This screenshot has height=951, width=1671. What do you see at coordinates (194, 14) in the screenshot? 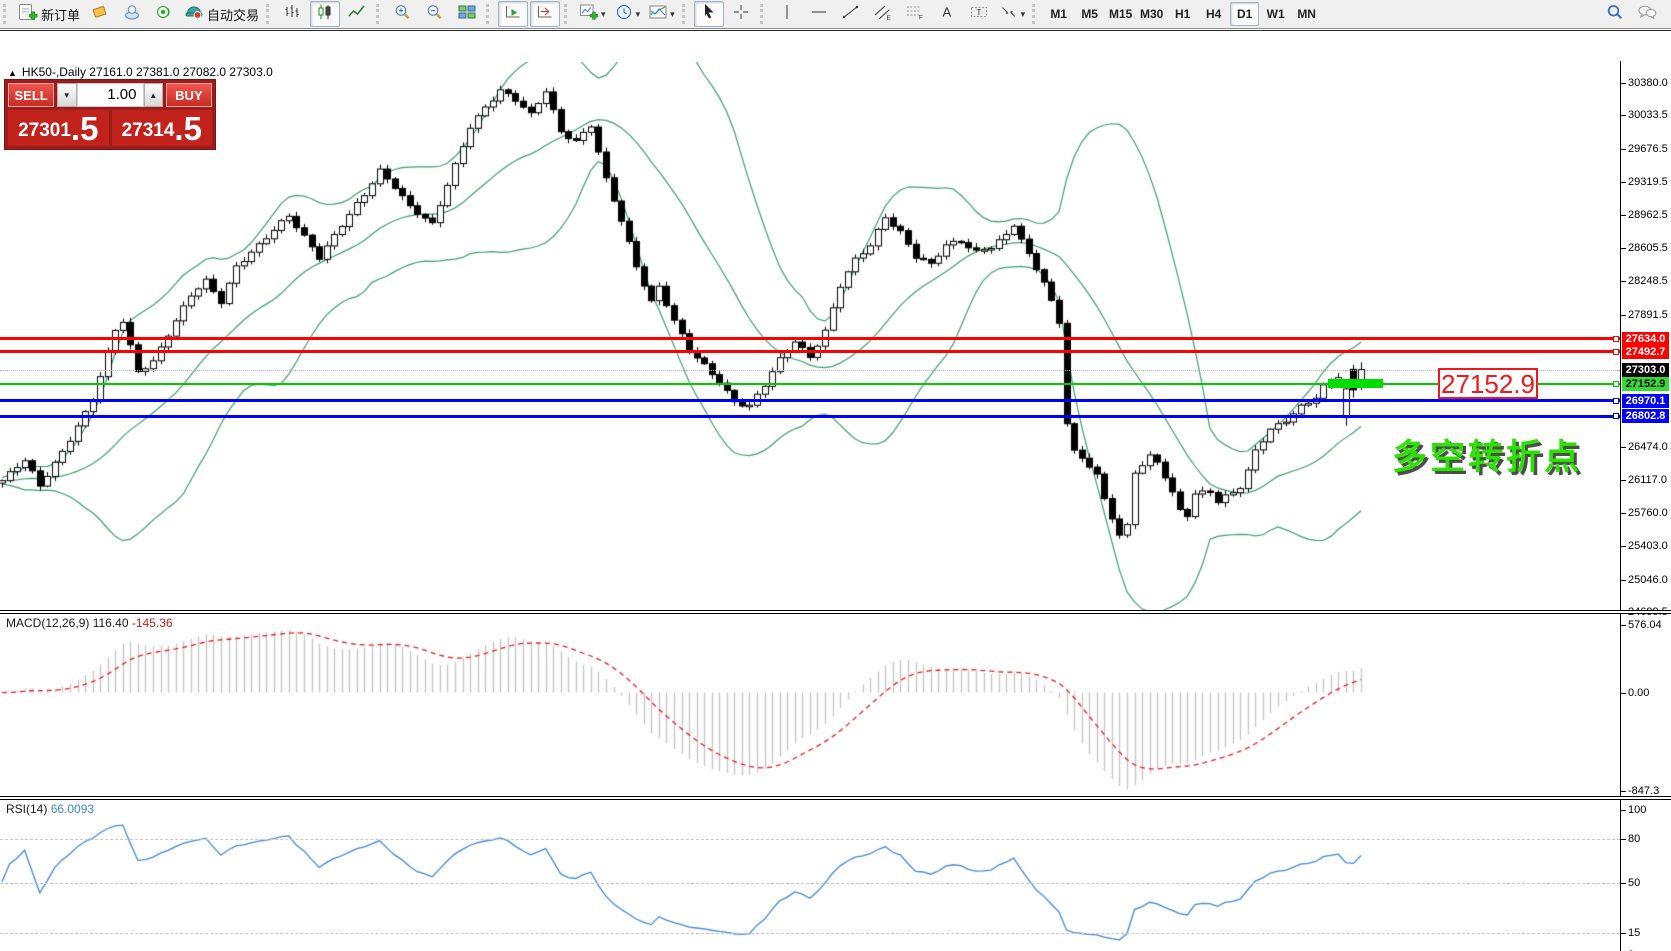
I see `autotrade-icon` at bounding box center [194, 14].